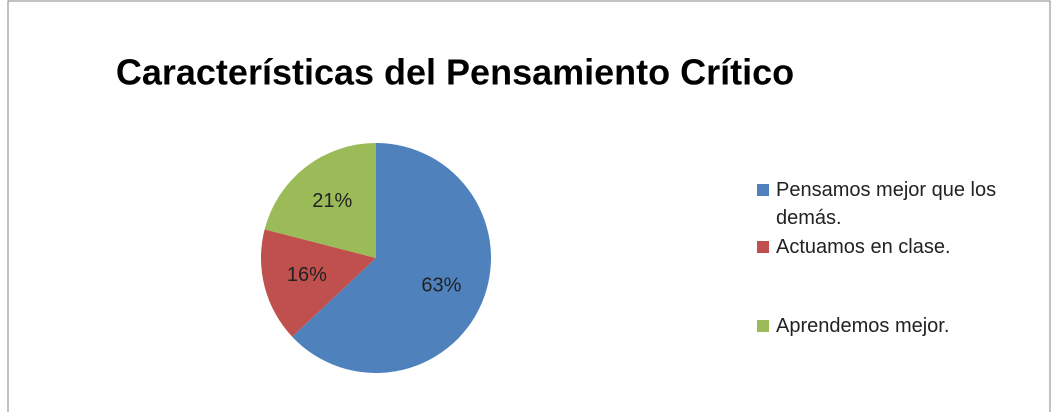 This screenshot has height=412, width=1058. I want to click on legend-item: Actuamos en clase., so click(887, 247).